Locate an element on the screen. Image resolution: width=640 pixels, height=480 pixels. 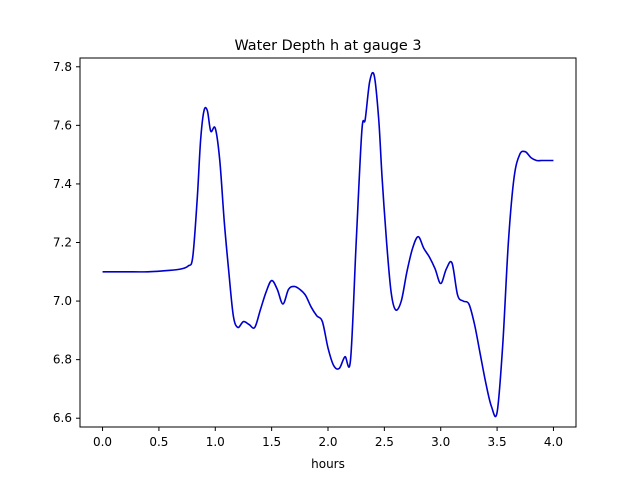
x-tick-label: 3.5 is located at coordinates (497, 442).